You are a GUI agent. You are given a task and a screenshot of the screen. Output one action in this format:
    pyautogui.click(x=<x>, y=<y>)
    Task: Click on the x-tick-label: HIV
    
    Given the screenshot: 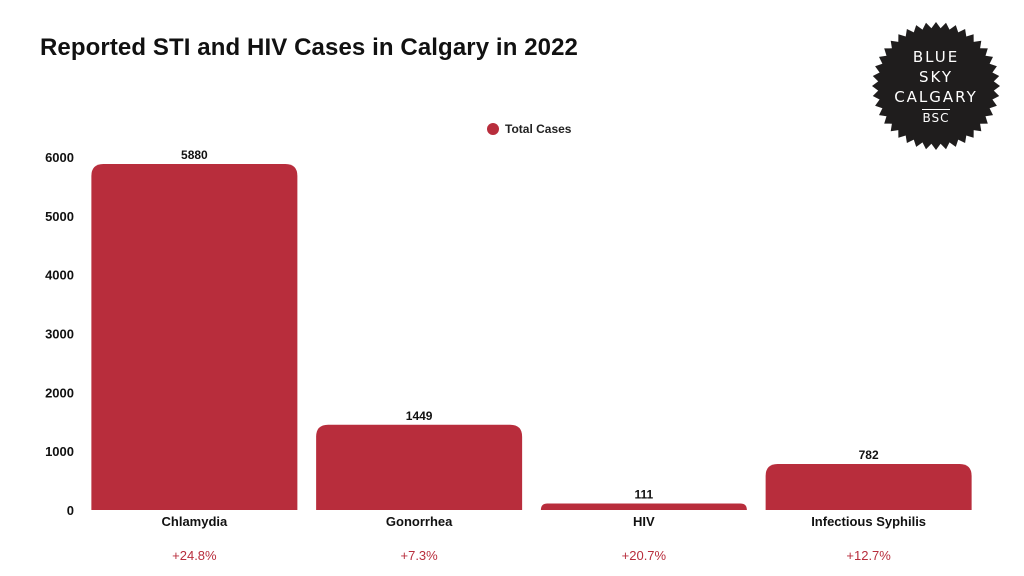 What is the action you would take?
    pyautogui.click(x=644, y=521)
    